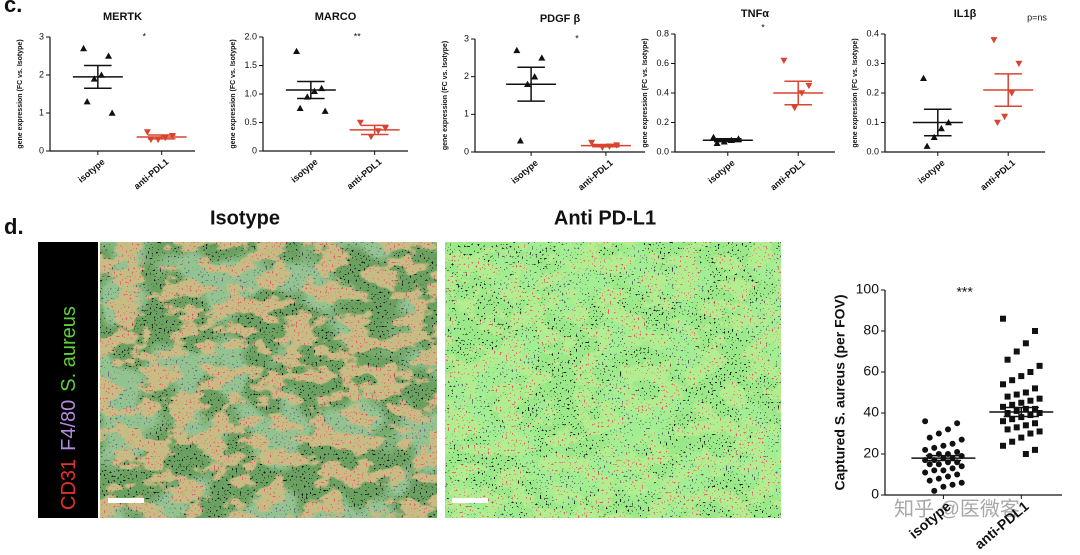 This screenshot has width=1080, height=555. I want to click on chart-title: TNFα, so click(755, 14).